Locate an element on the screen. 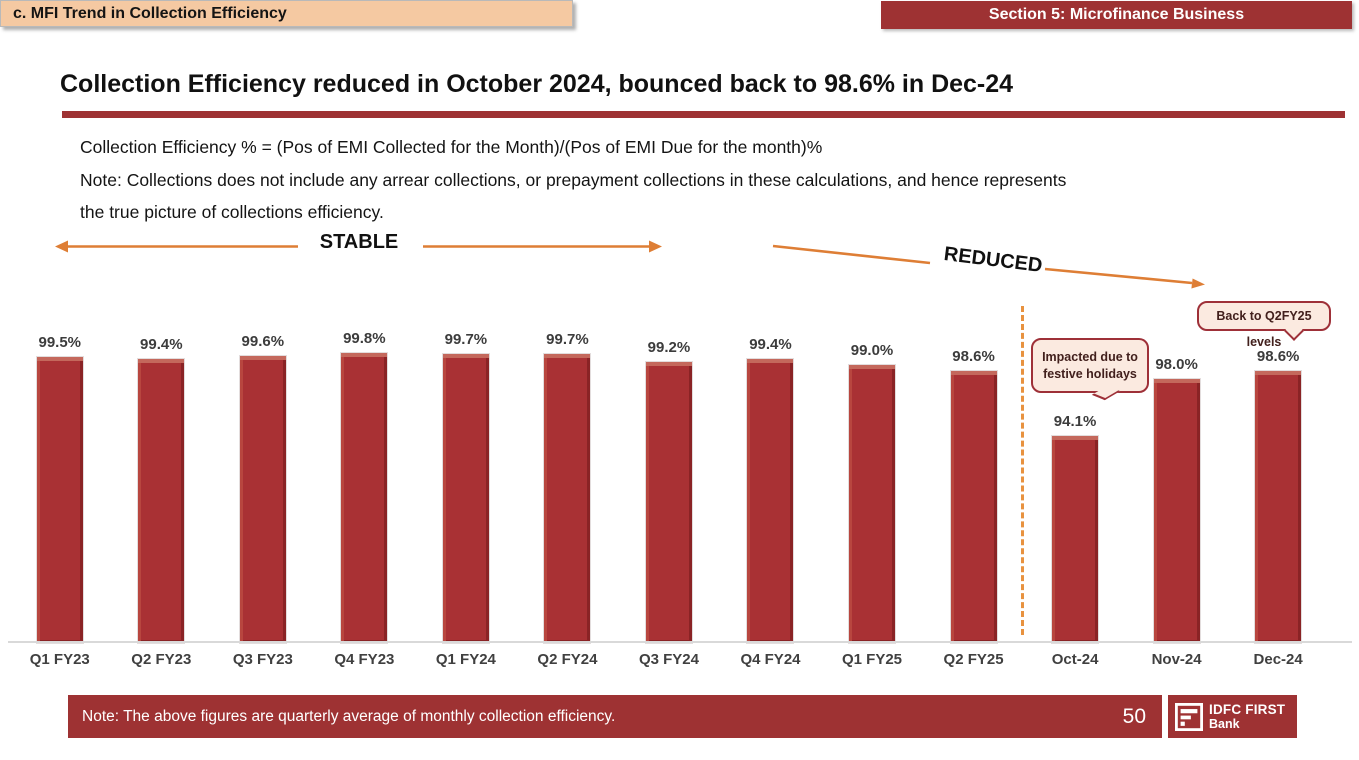 The width and height of the screenshot is (1359, 760). chart-column-q2-fy24: 99.7% is located at coordinates (568, 486).